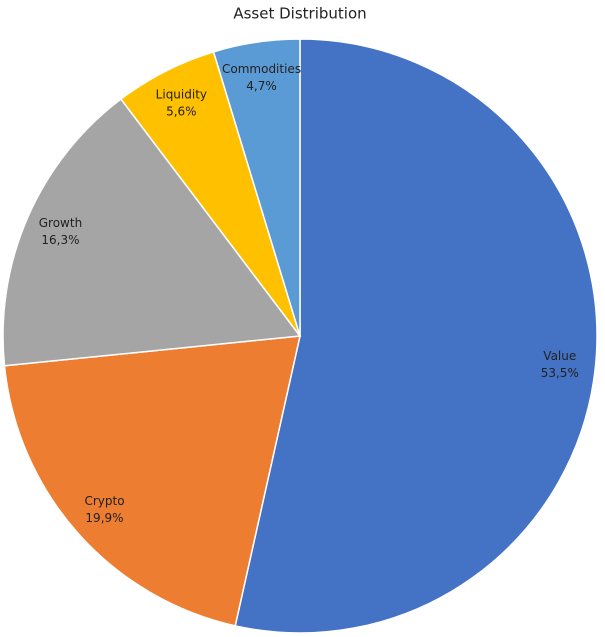 This screenshot has height=637, width=605. I want to click on slice-label: Liquidity, so click(181, 95).